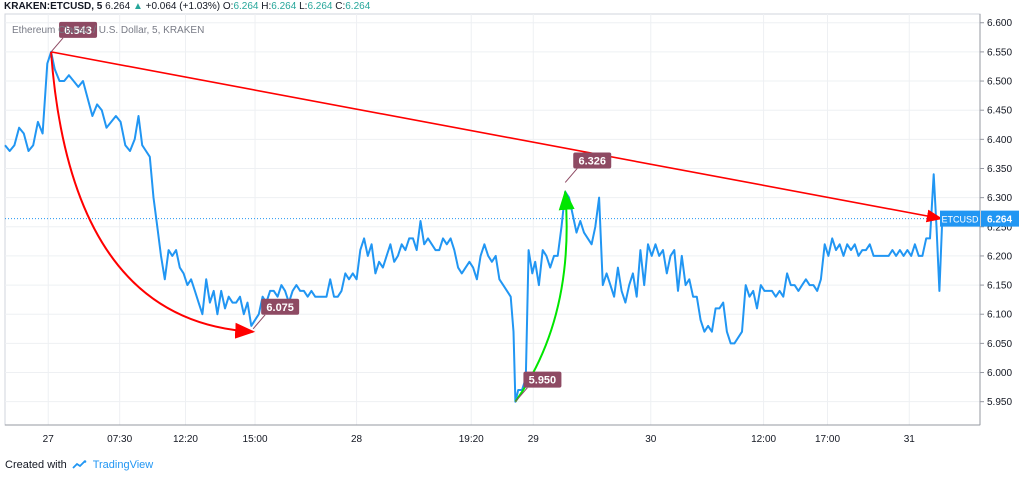  Describe the element at coordinates (137, 6) in the screenshot. I see `up-arrow-icon: ▲` at that location.